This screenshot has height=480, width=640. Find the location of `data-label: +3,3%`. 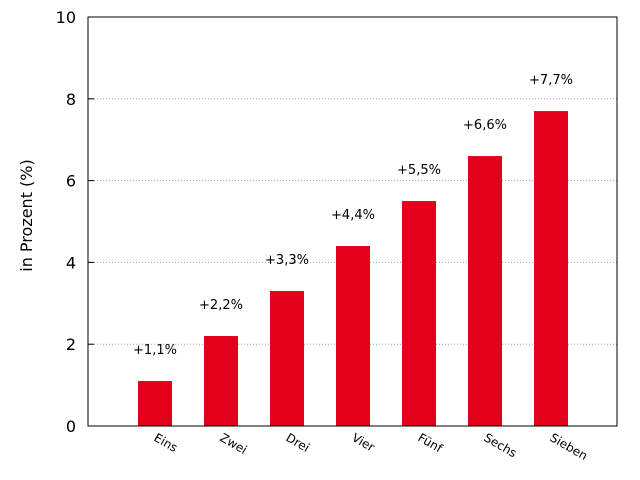

data-label: +3,3% is located at coordinates (287, 260).